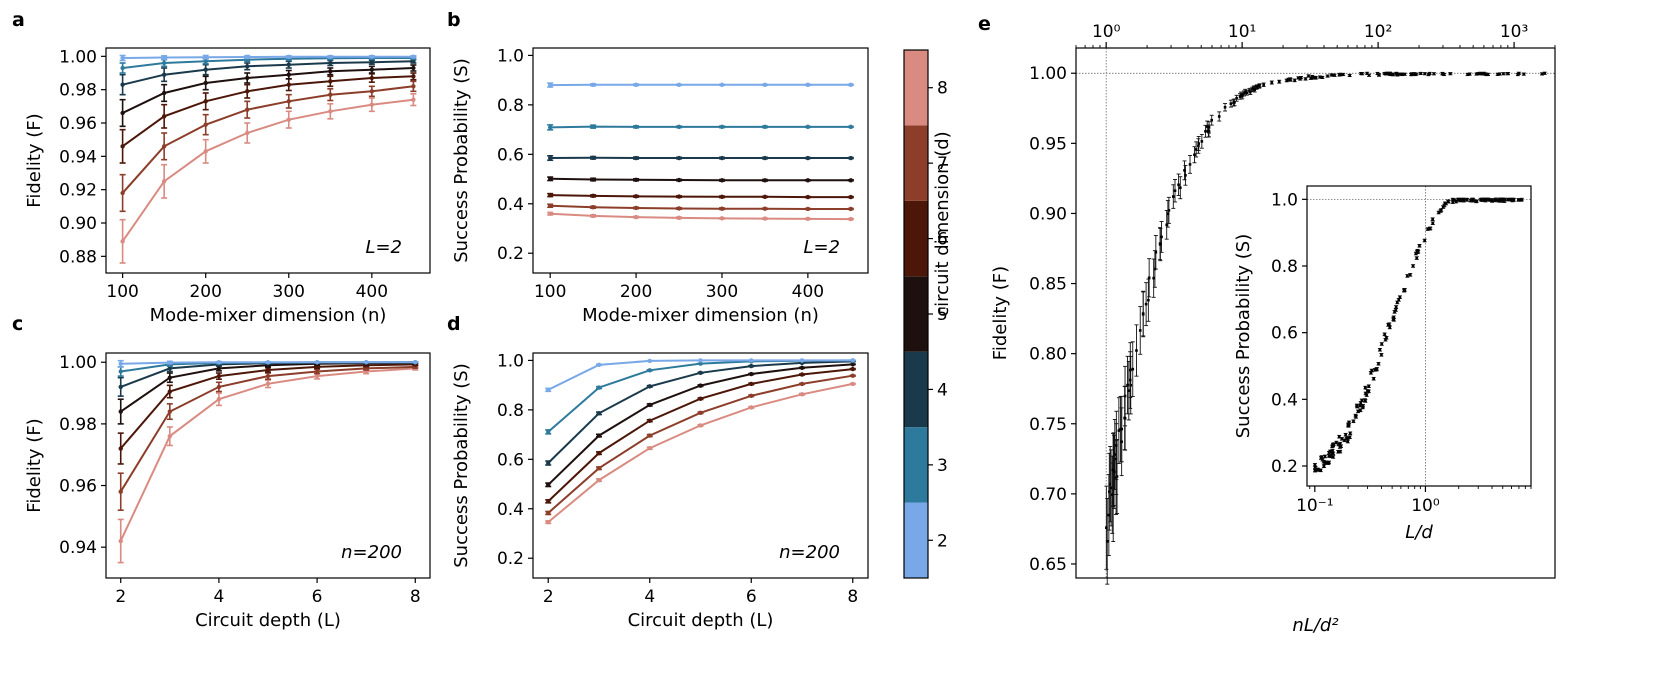 This screenshot has height=686, width=1660. Describe the element at coordinates (1048, 355) in the screenshot. I see `y-tick-label: 0.80` at that location.